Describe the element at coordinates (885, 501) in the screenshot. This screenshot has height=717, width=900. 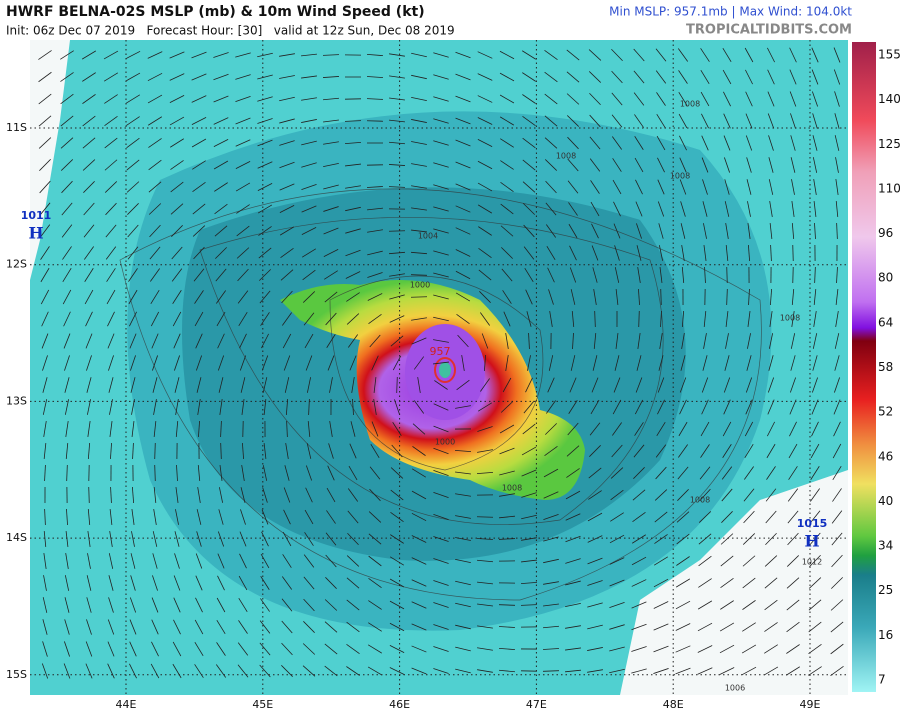
I see `colorbar-label: 40` at that location.